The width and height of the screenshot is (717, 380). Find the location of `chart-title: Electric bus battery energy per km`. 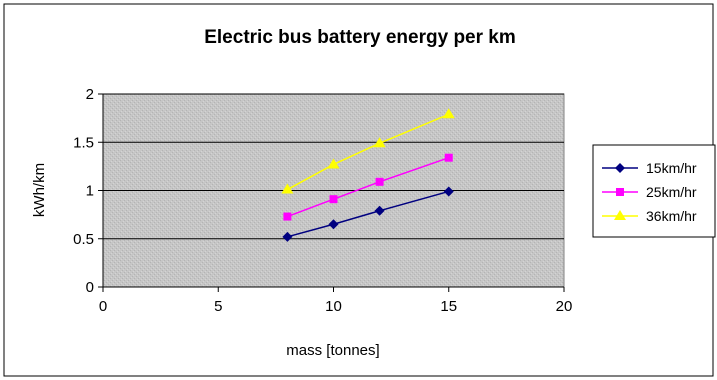

chart-title: Electric bus battery energy per km is located at coordinates (360, 37).